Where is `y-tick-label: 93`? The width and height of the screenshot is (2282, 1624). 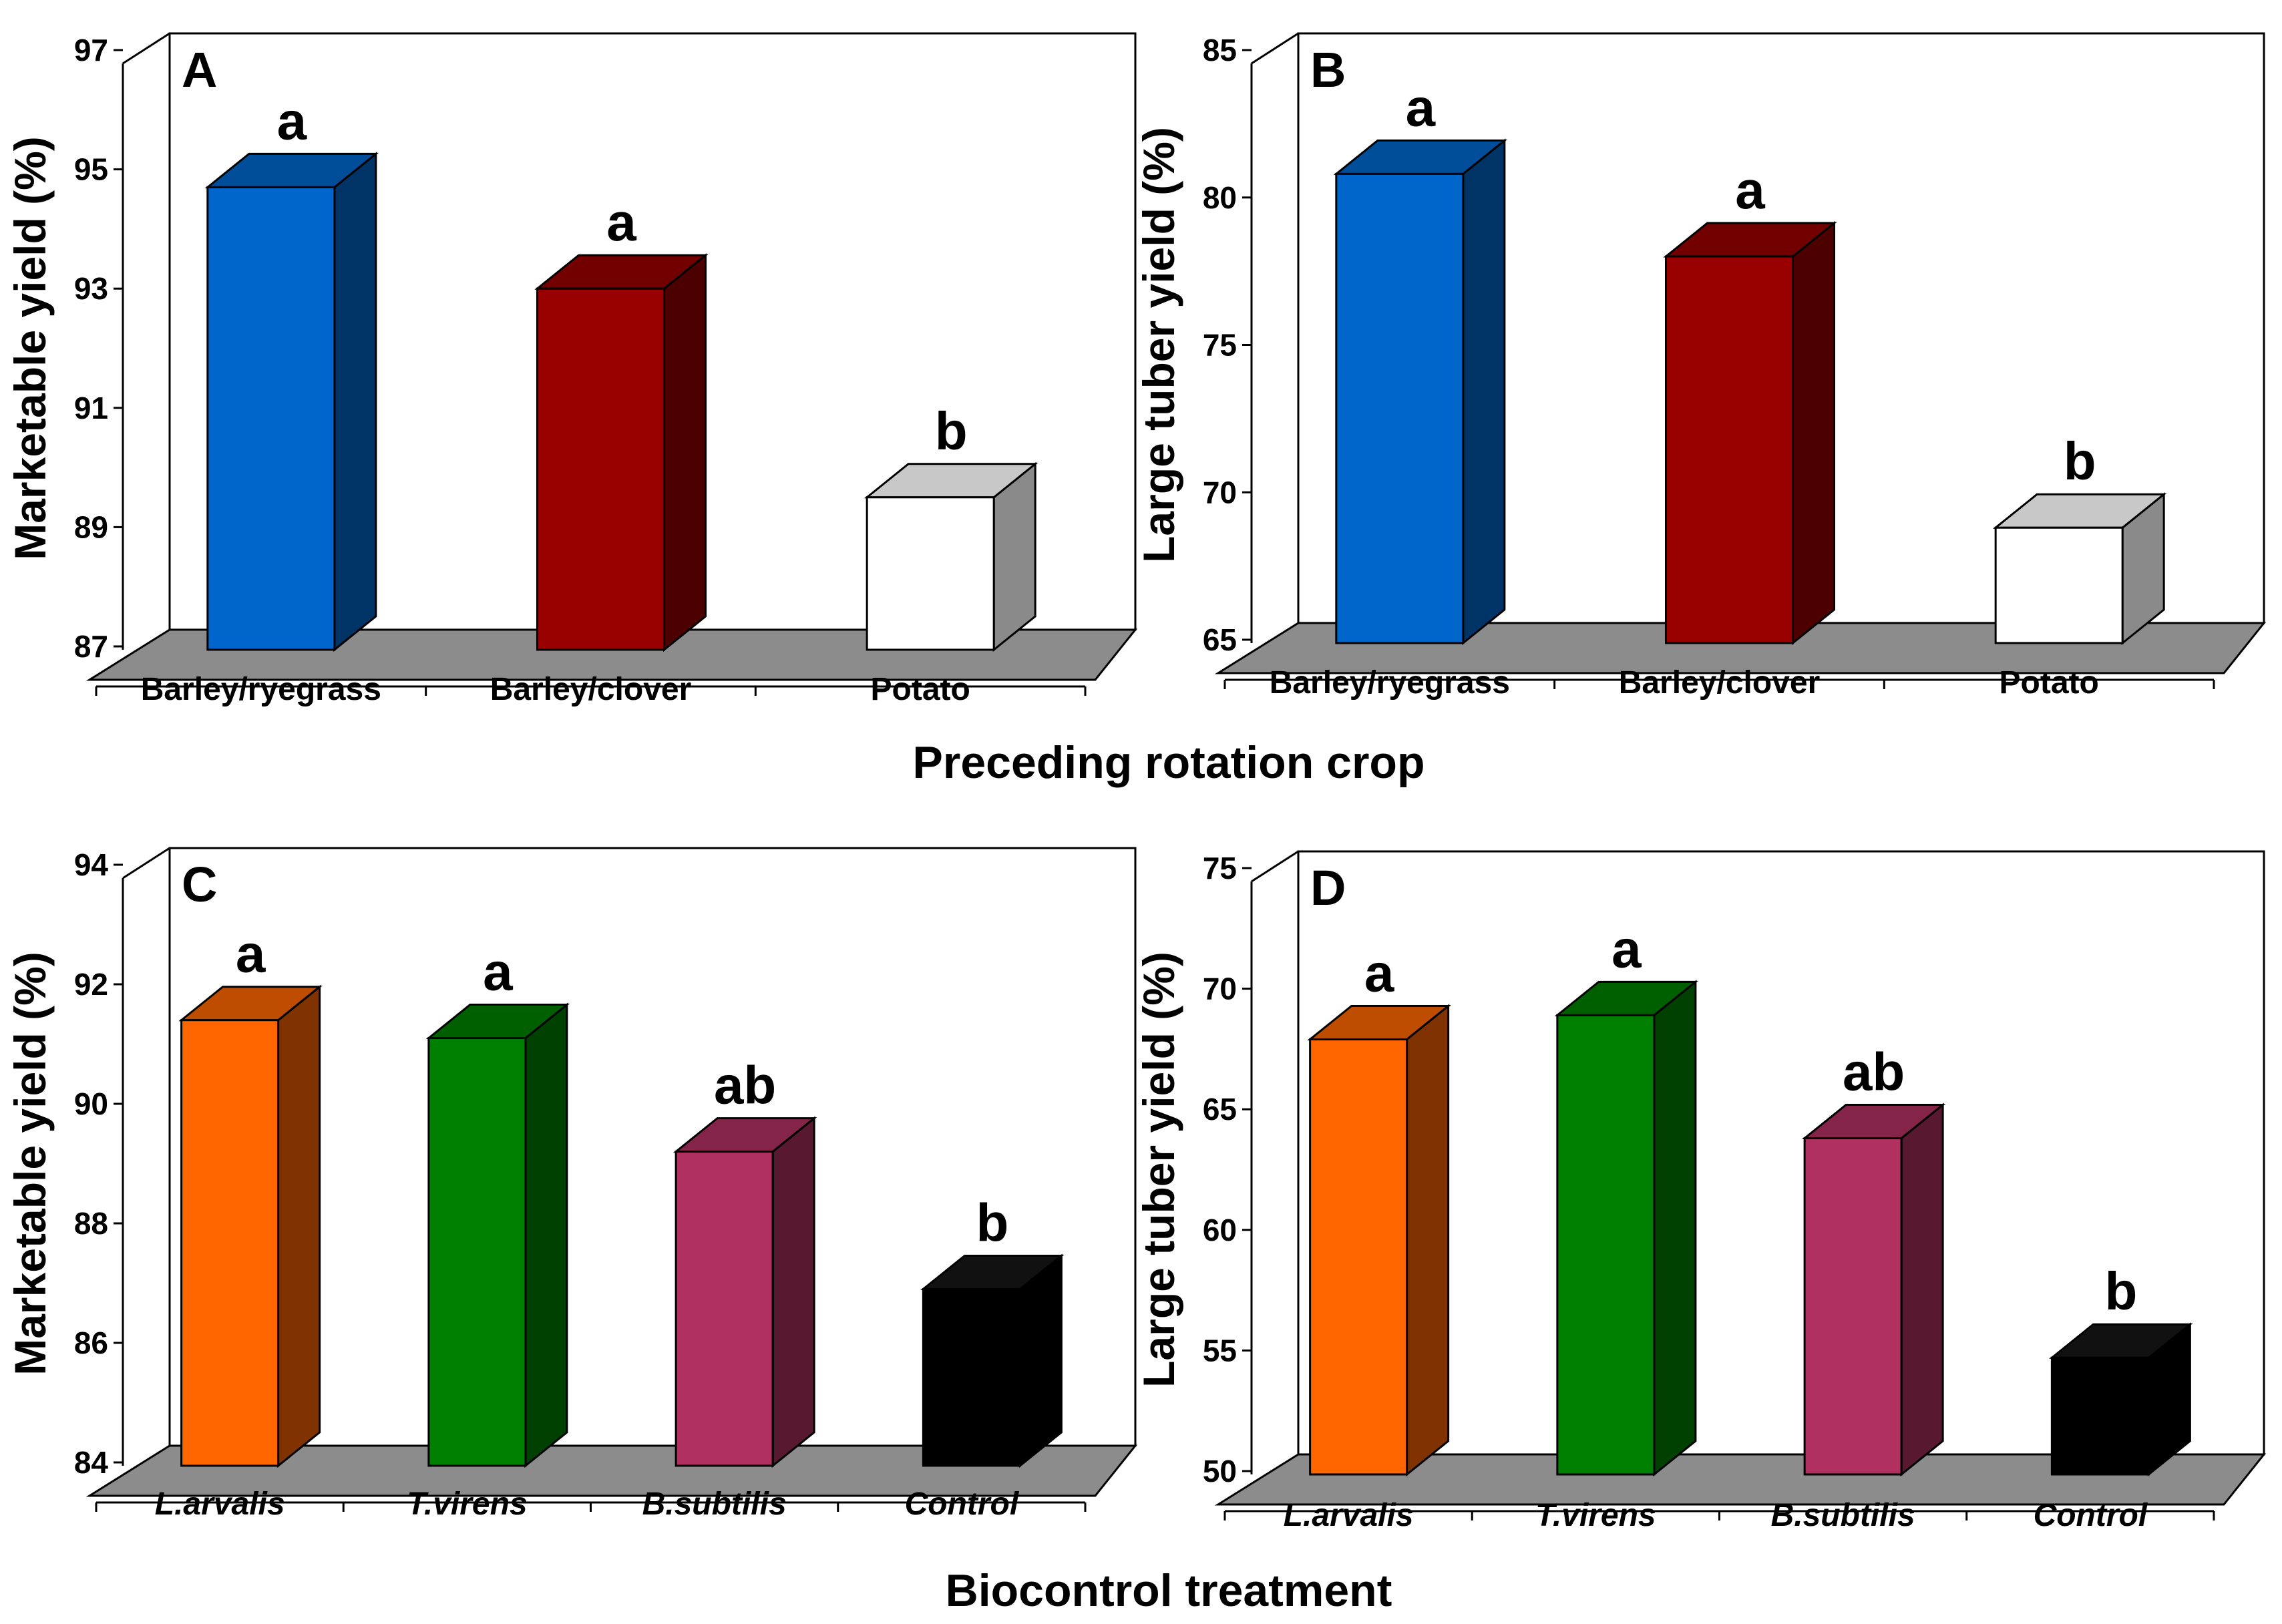
y-tick-label: 93 is located at coordinates (91, 288).